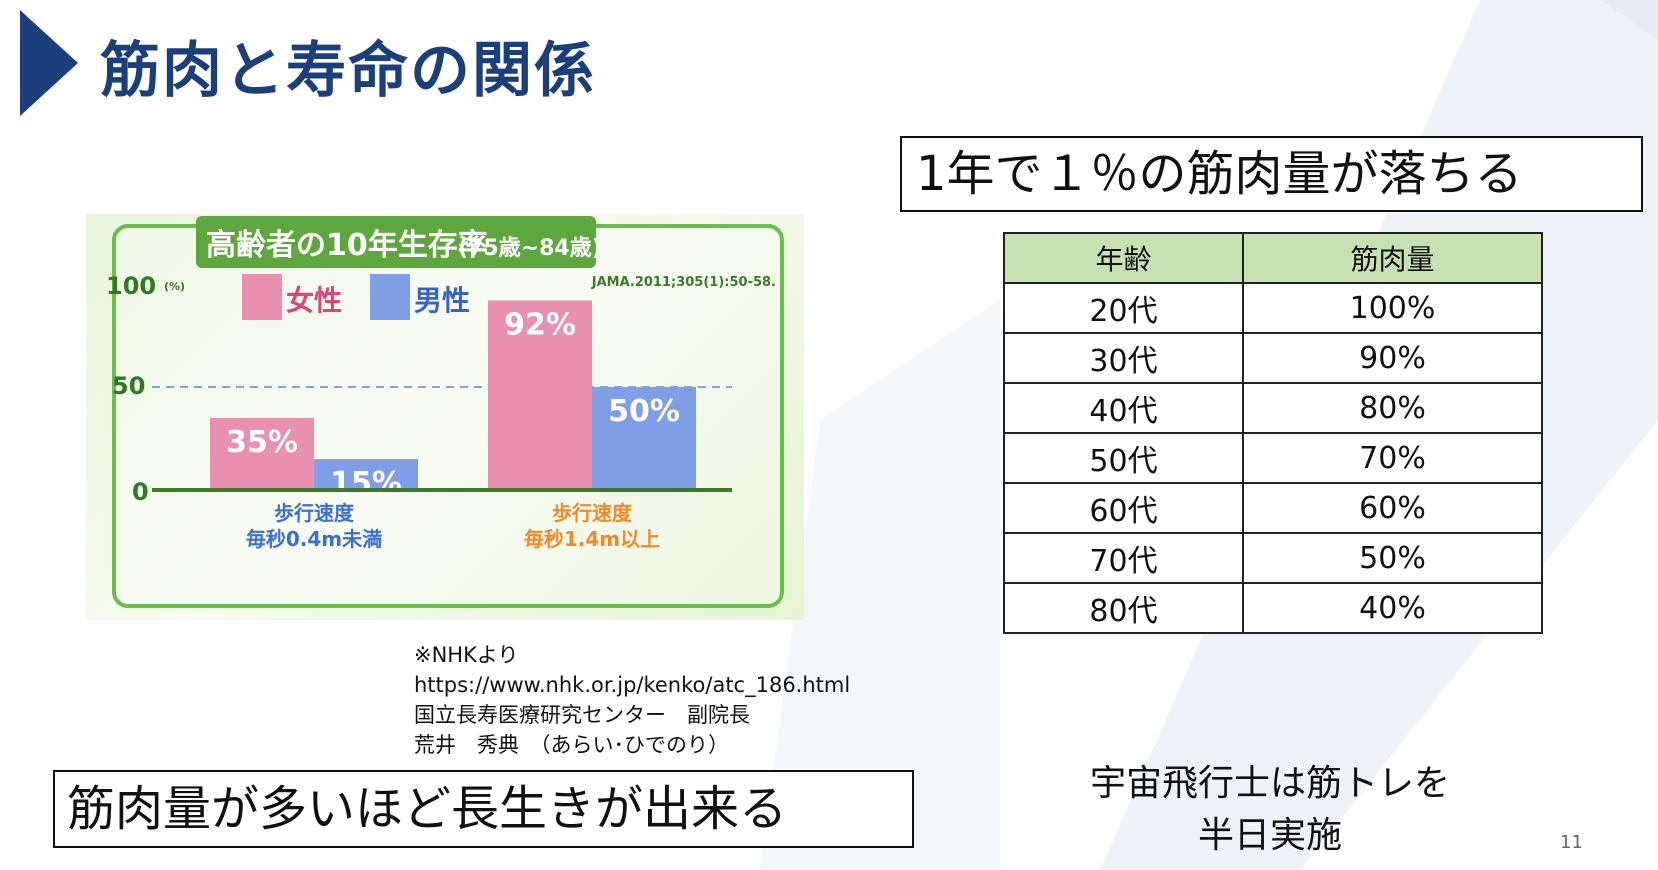 This screenshot has height=870, width=1658. I want to click on table-cell-age: 40代, so click(1123, 408).